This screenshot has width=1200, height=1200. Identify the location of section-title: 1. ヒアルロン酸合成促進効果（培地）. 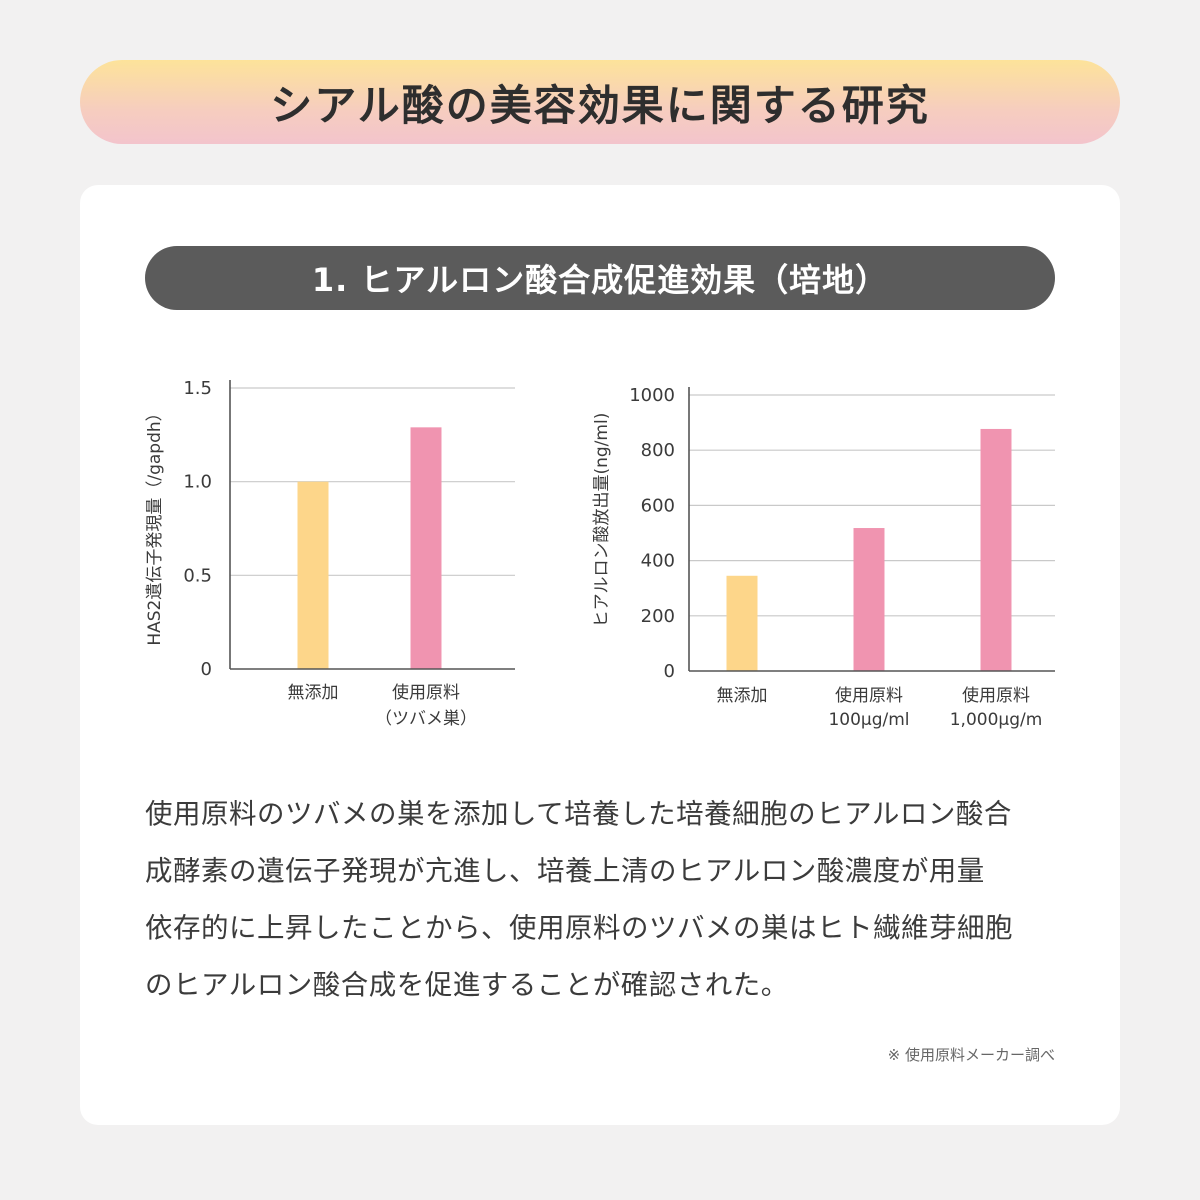
(600, 280).